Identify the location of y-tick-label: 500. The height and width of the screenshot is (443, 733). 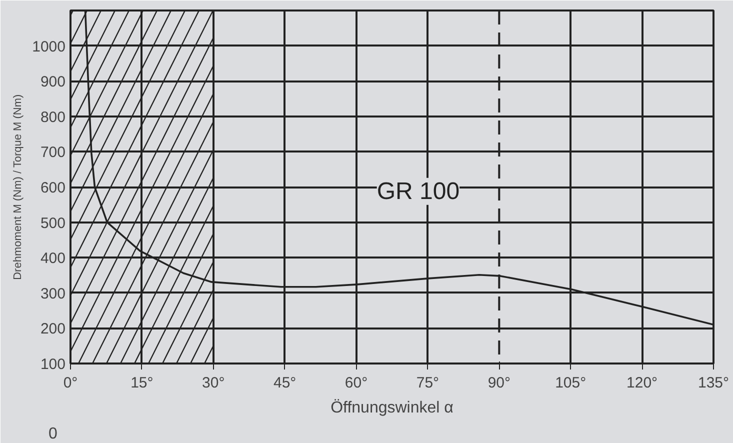
(53, 223).